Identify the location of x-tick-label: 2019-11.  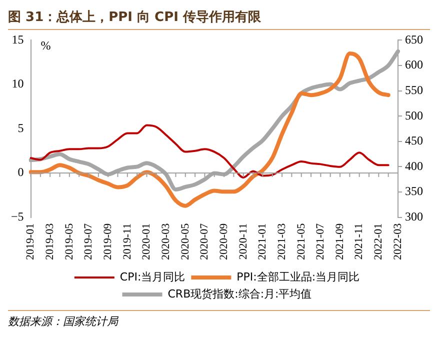
(127, 241).